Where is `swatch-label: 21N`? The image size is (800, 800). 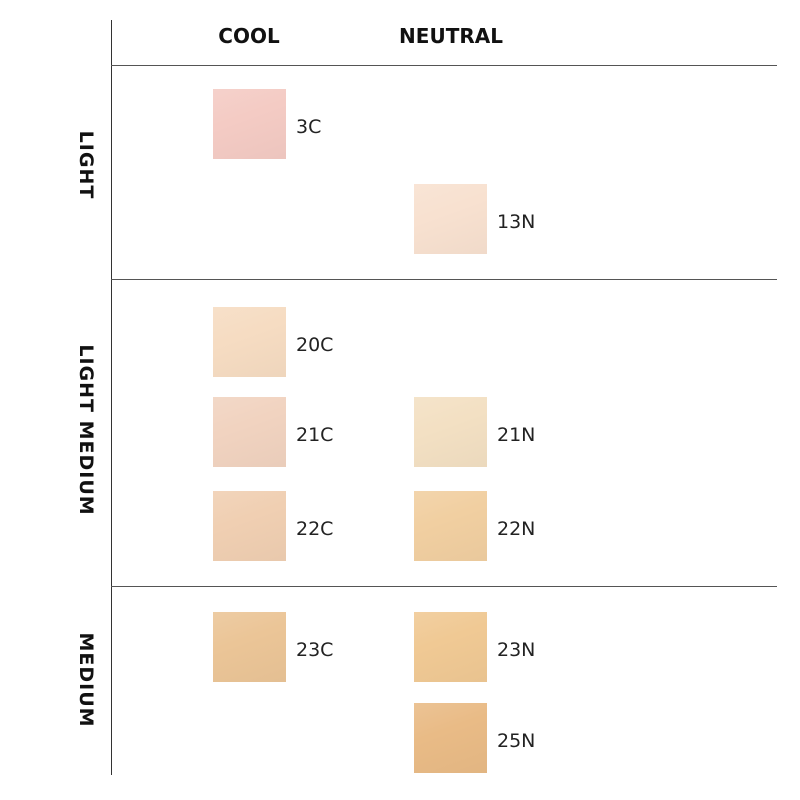
swatch-label: 21N is located at coordinates (516, 435).